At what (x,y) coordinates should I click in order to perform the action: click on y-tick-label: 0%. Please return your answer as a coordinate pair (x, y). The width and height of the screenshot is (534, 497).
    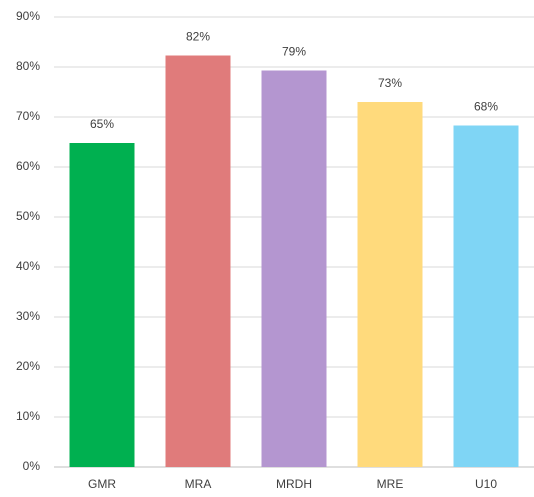
    Looking at the image, I should click on (32, 466).